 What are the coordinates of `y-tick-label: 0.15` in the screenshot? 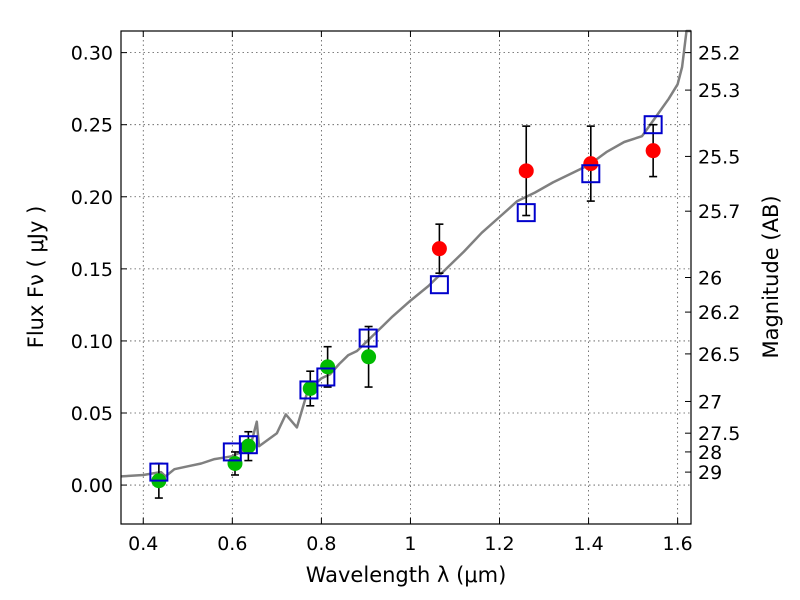 It's located at (92, 270).